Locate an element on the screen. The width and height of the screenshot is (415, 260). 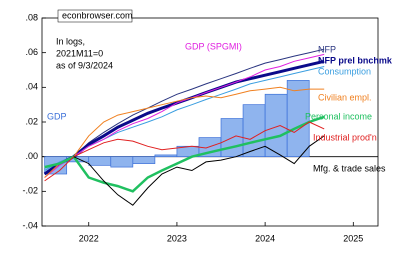
series-label: NFP is located at coordinates (327, 49).